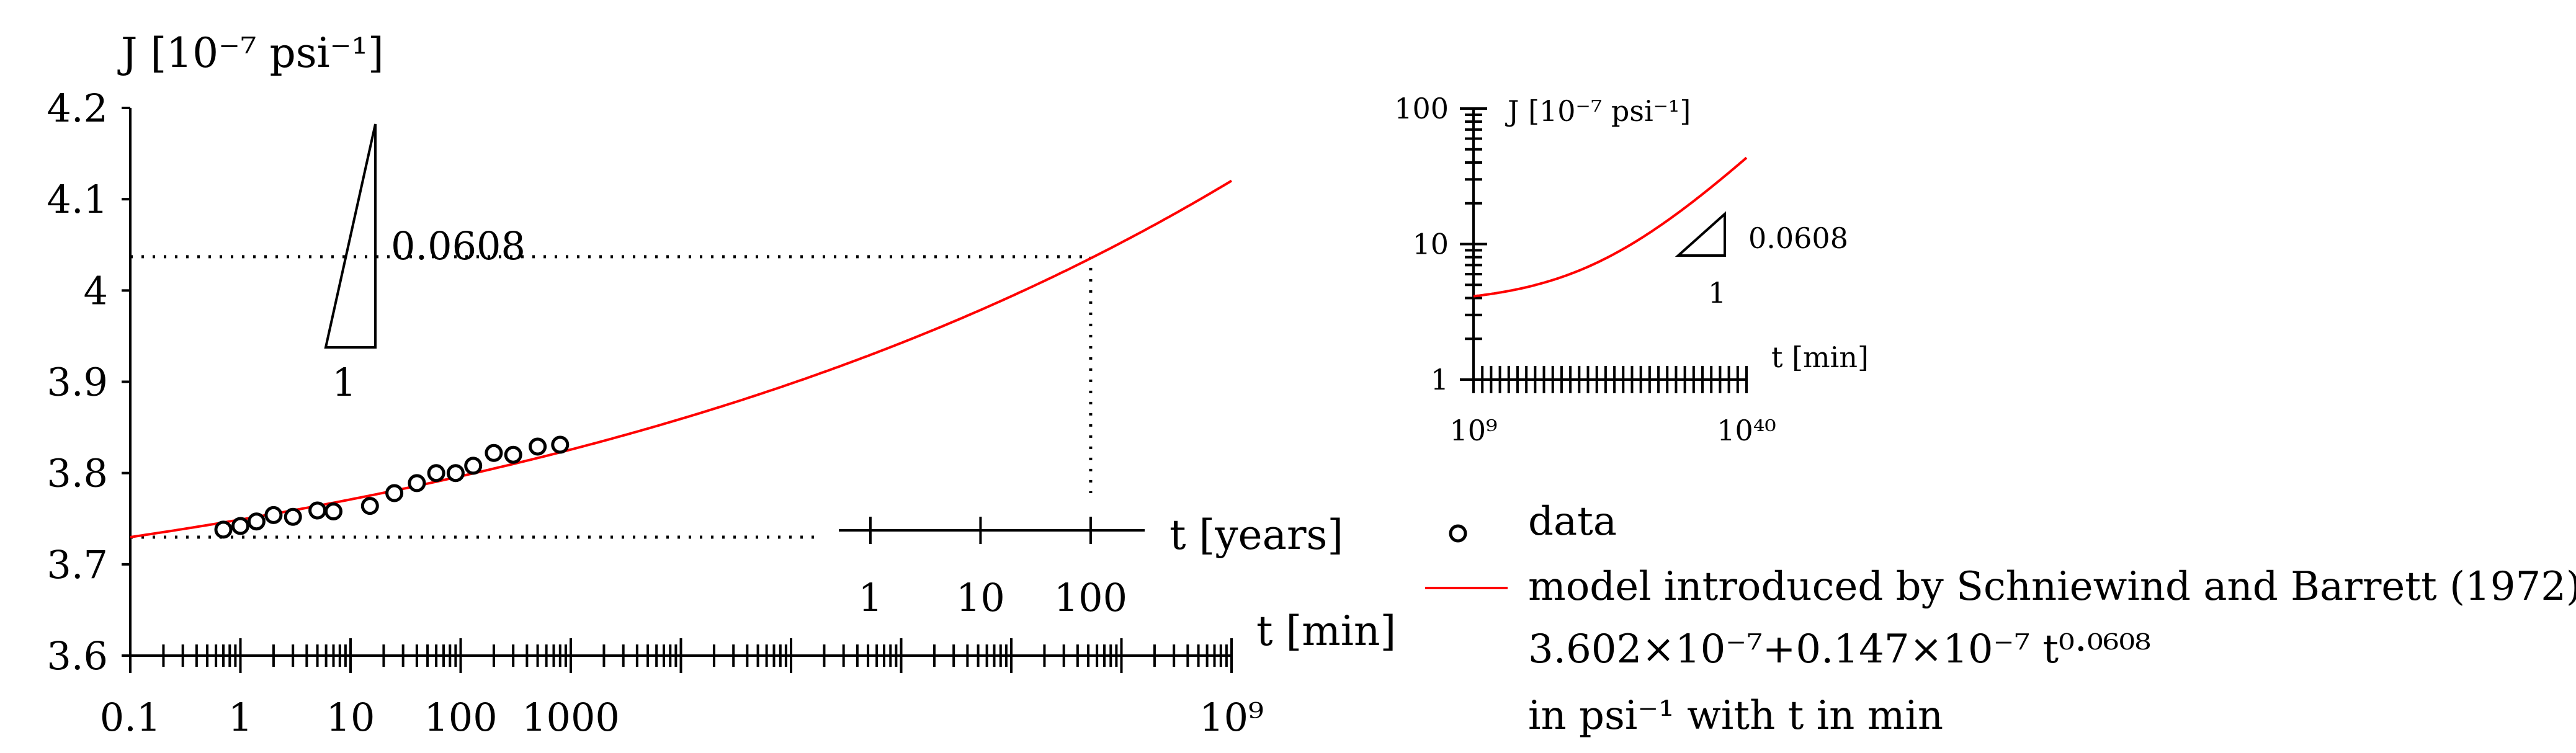 Image resolution: width=2576 pixels, height=753 pixels. Describe the element at coordinates (77, 564) in the screenshot. I see `y-tick-label: 3.7` at that location.